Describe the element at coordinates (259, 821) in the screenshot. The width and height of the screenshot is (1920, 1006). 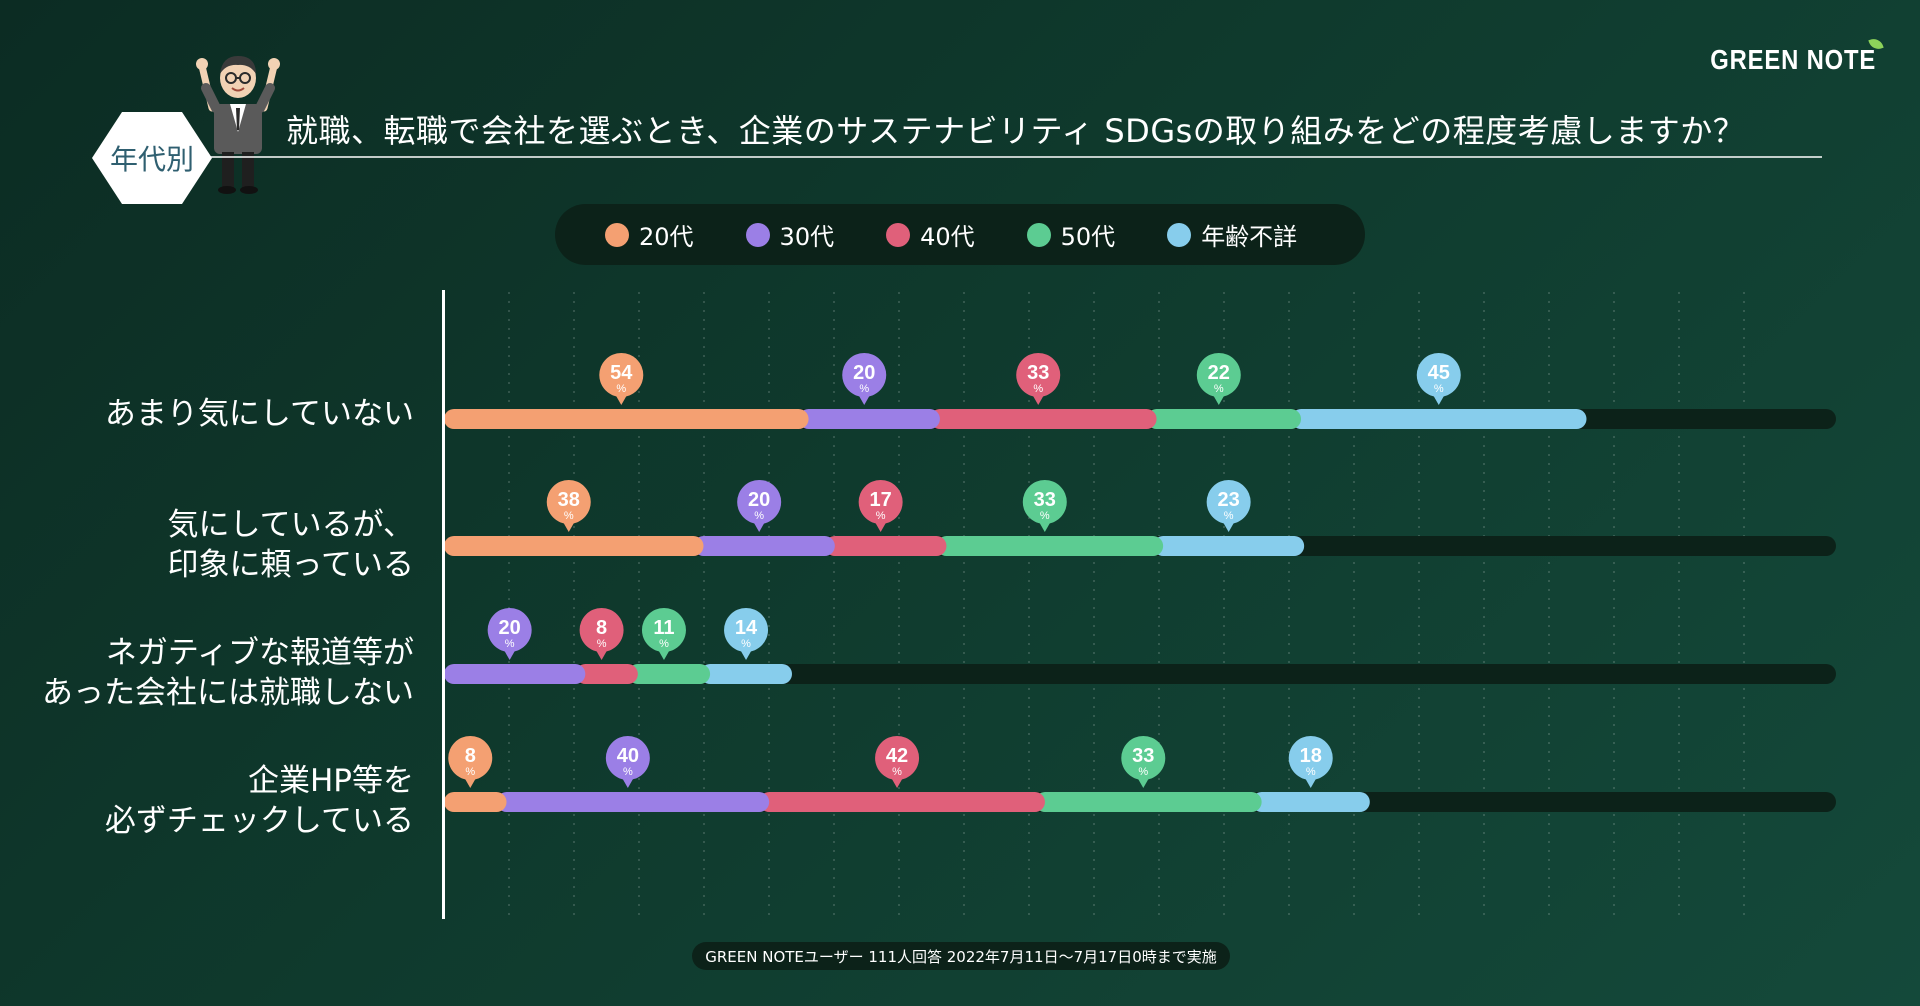
I see `category-label-line: 必ずチェックしている` at that location.